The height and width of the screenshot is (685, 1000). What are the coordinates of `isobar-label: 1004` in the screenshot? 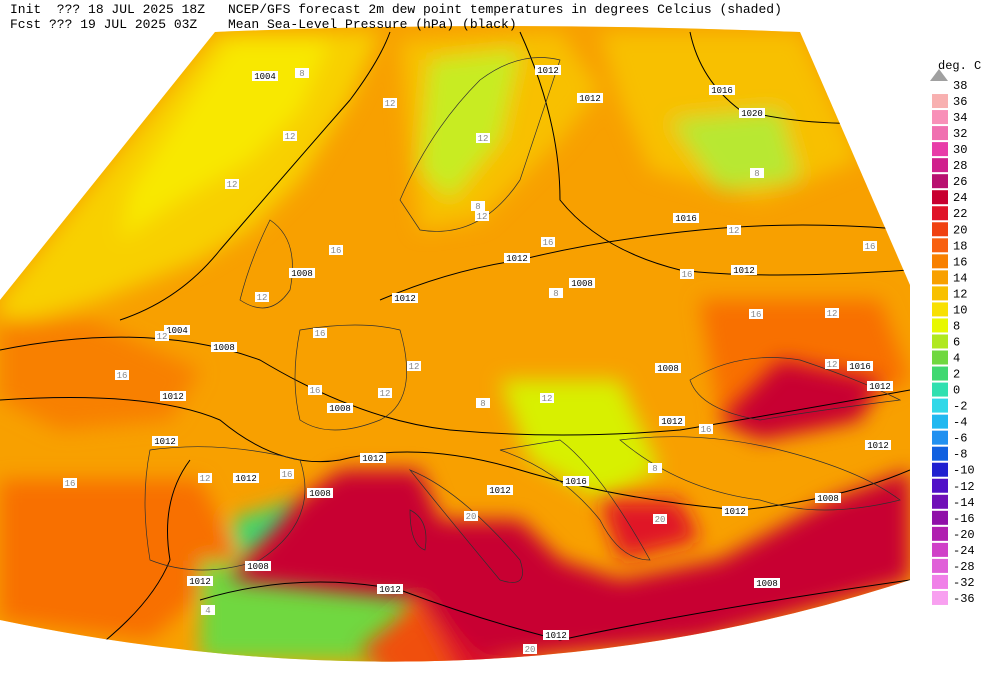 It's located at (177, 331).